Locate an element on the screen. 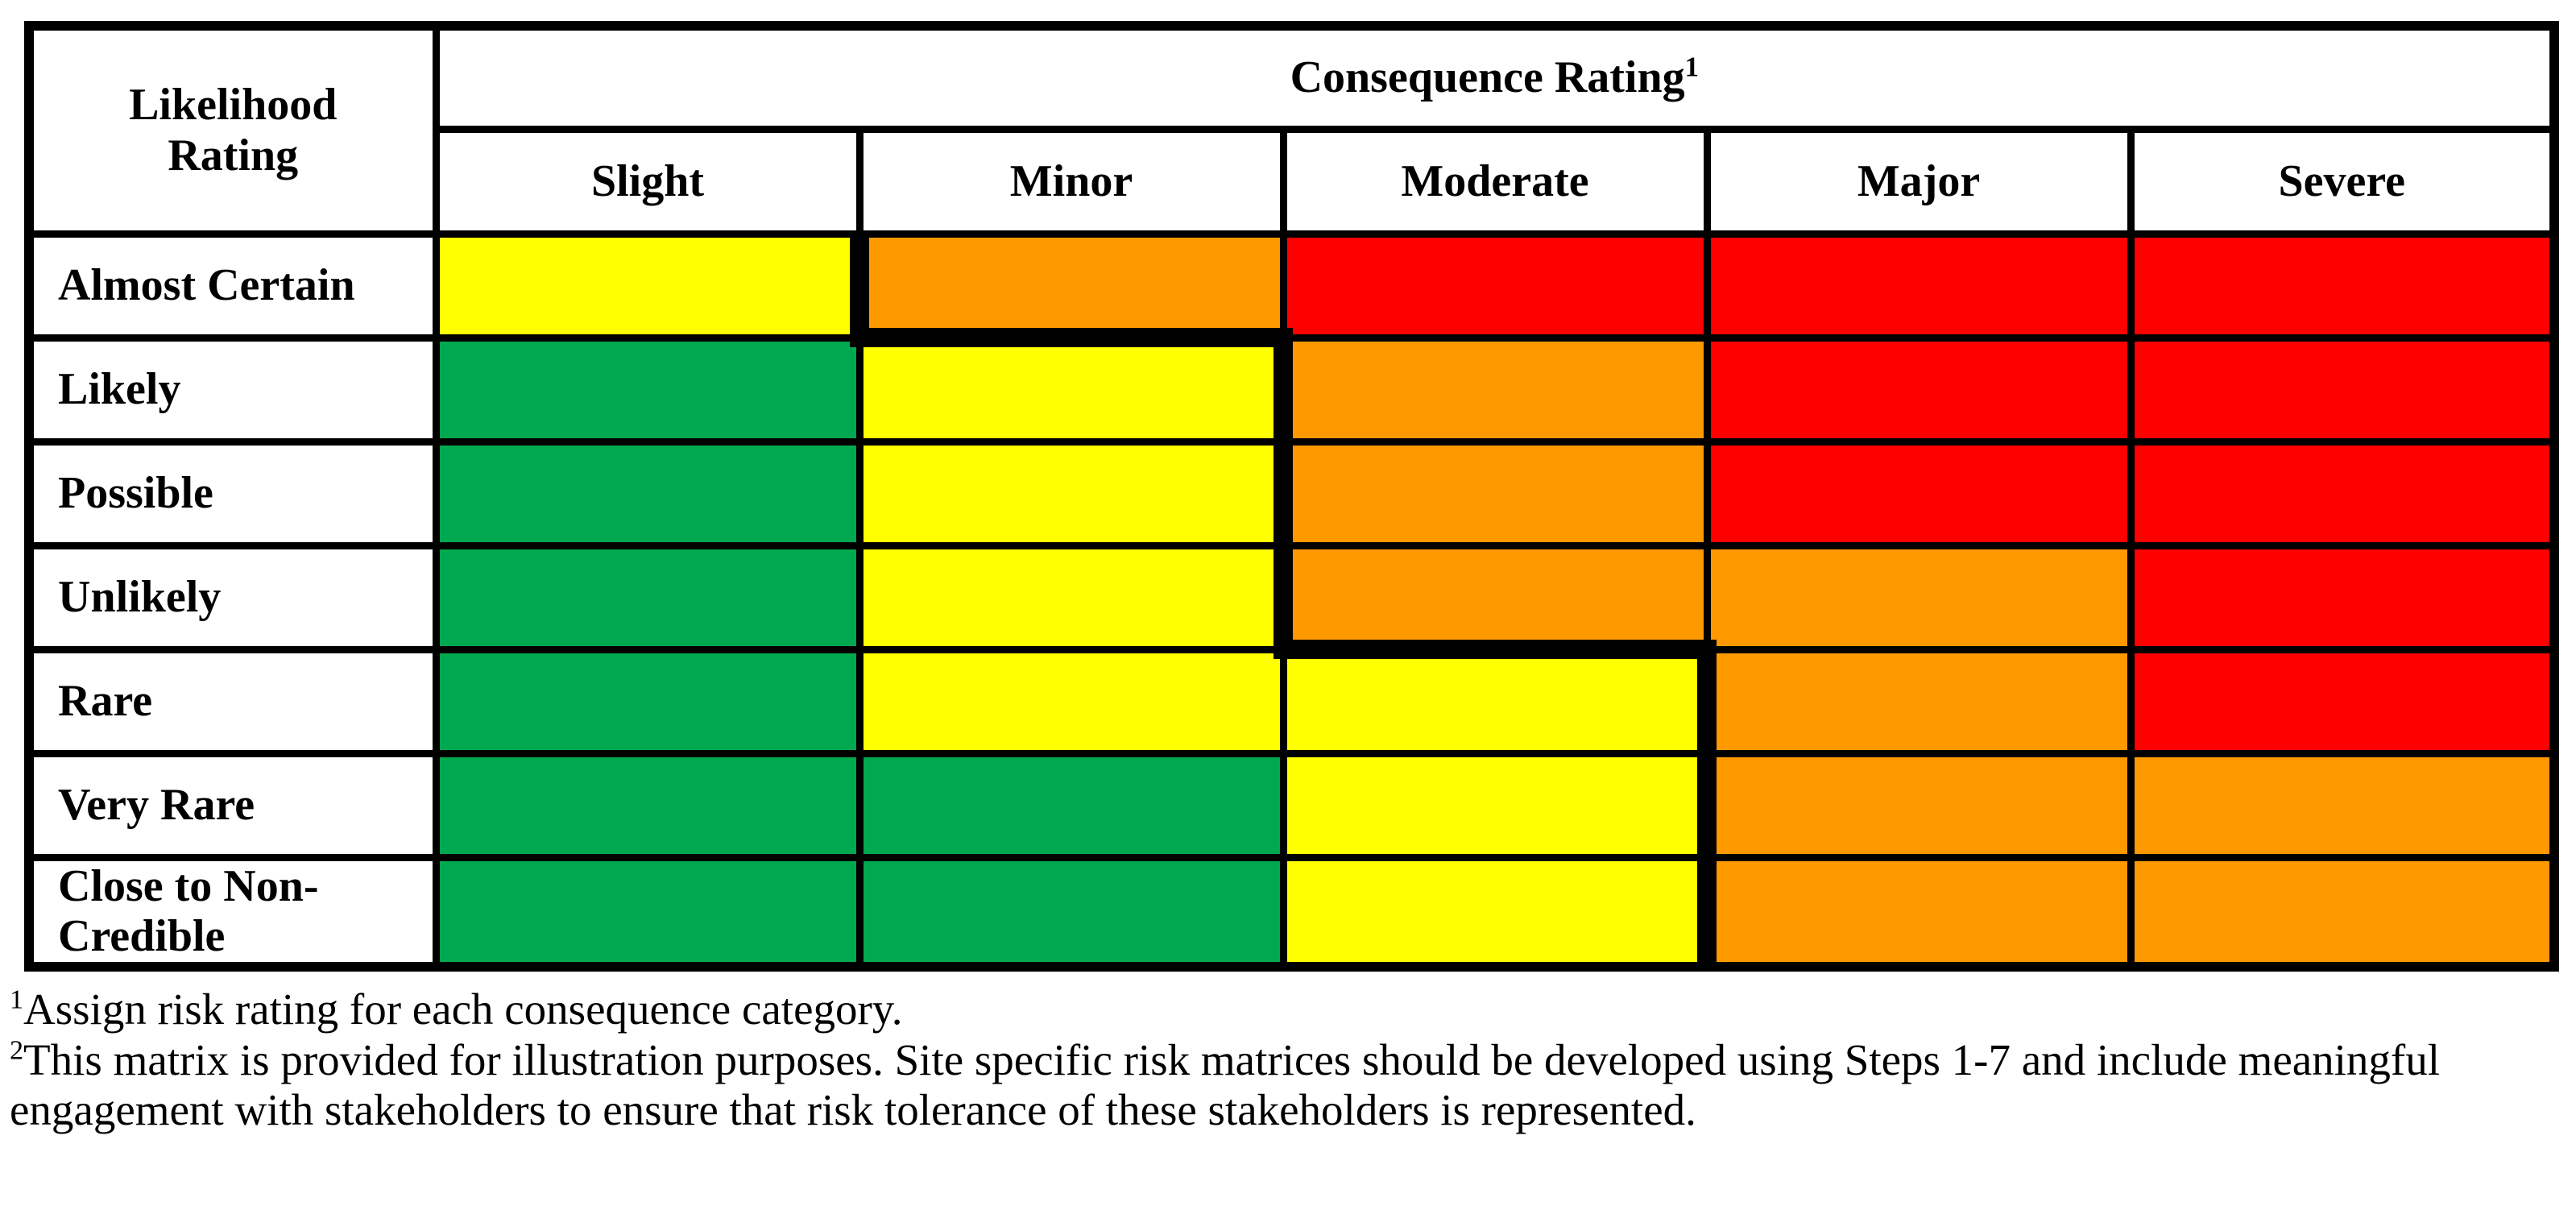  risk-cell-almost-certain-moderate is located at coordinates (1495, 286).